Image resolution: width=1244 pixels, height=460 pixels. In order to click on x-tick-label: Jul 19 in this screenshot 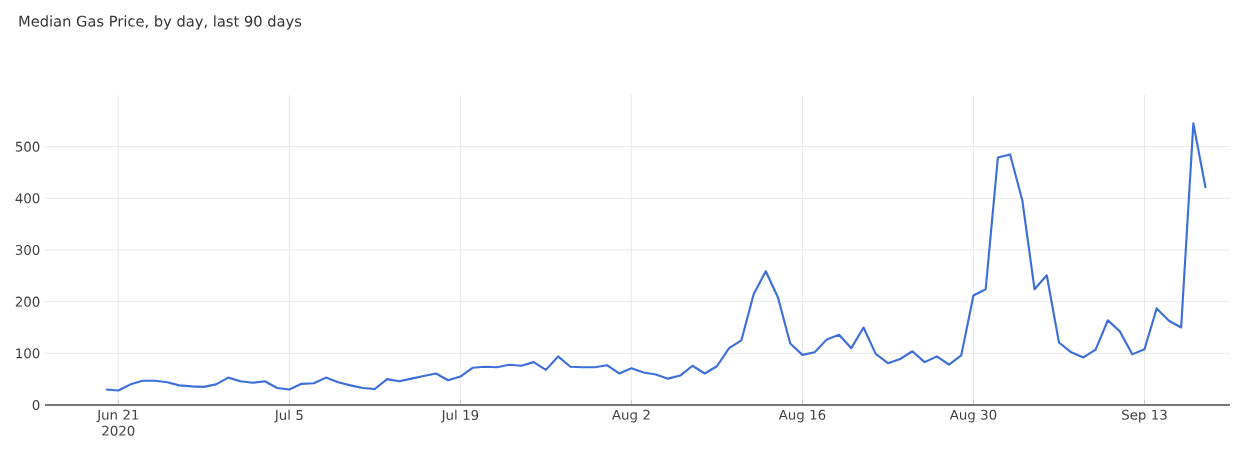, I will do `click(459, 416)`.